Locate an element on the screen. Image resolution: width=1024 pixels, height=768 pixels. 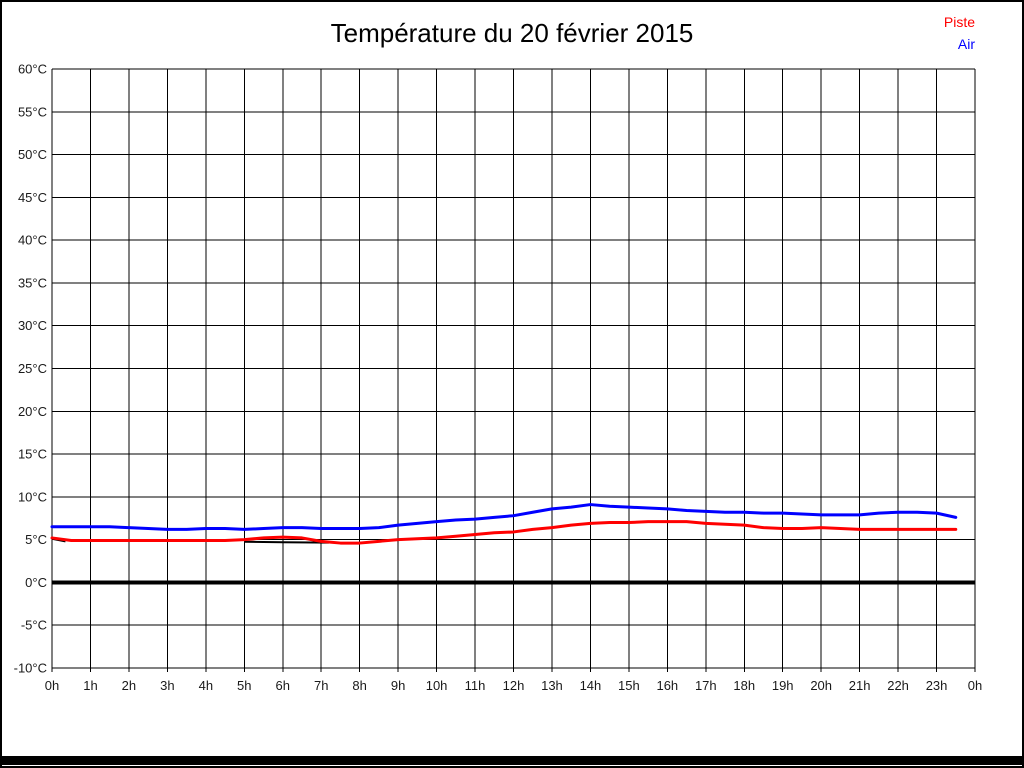
legend-item-piste: Piste is located at coordinates (959, 22).